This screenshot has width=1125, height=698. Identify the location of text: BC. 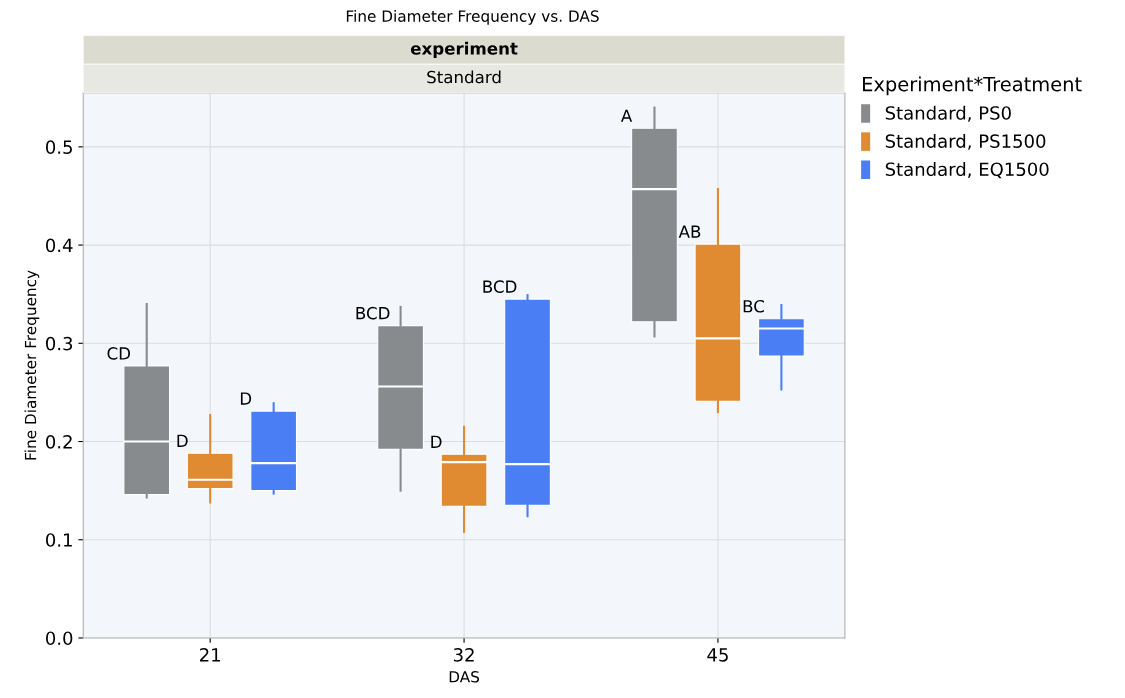
(753, 306).